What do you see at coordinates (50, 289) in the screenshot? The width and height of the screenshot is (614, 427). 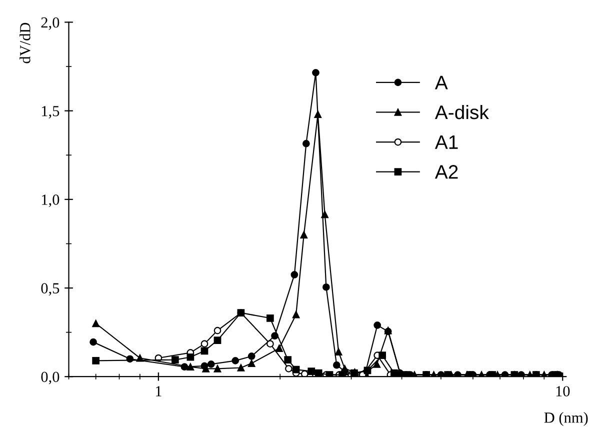 I see `y-tick-label: 0,5` at bounding box center [50, 289].